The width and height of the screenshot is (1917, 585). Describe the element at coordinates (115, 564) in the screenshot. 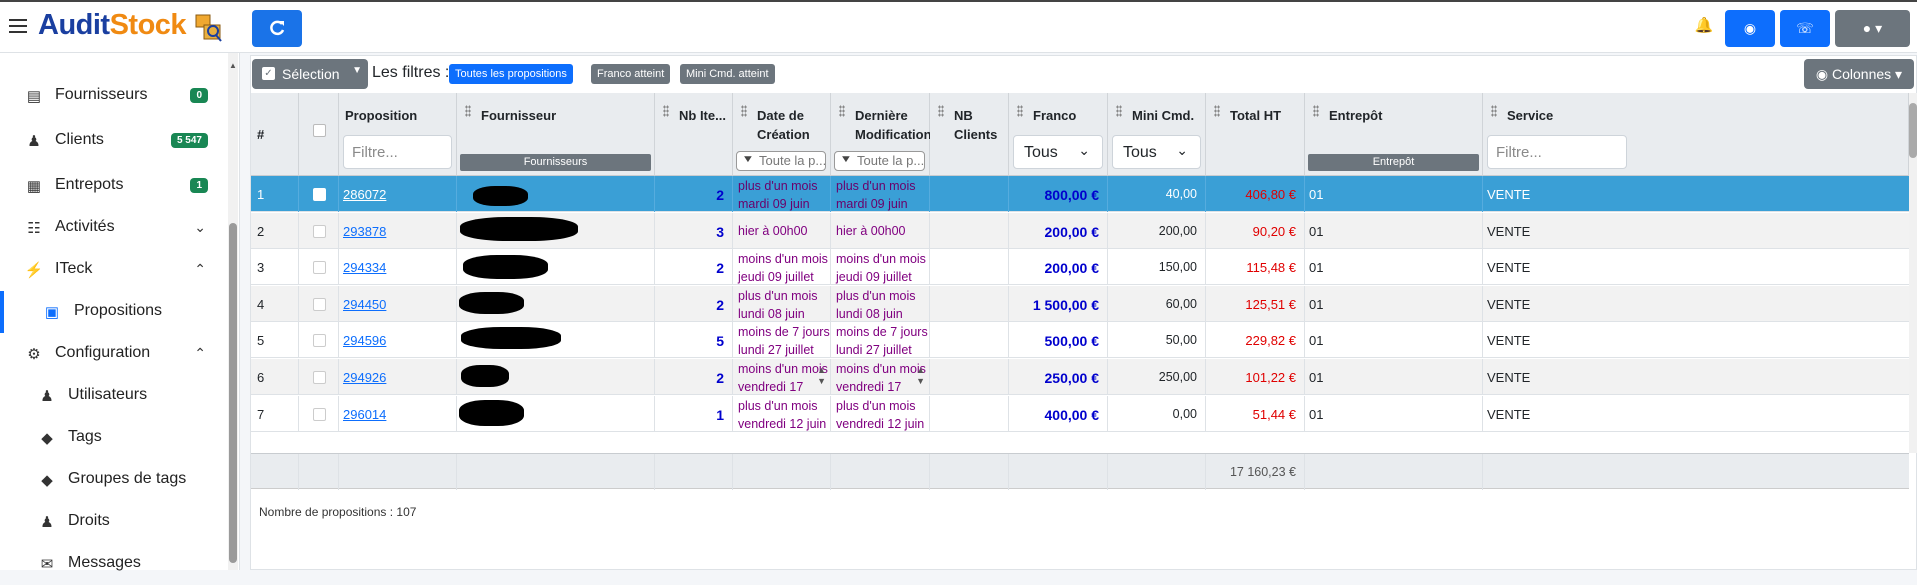

I see `sidebar-item-messages: ✉ Messages` at that location.